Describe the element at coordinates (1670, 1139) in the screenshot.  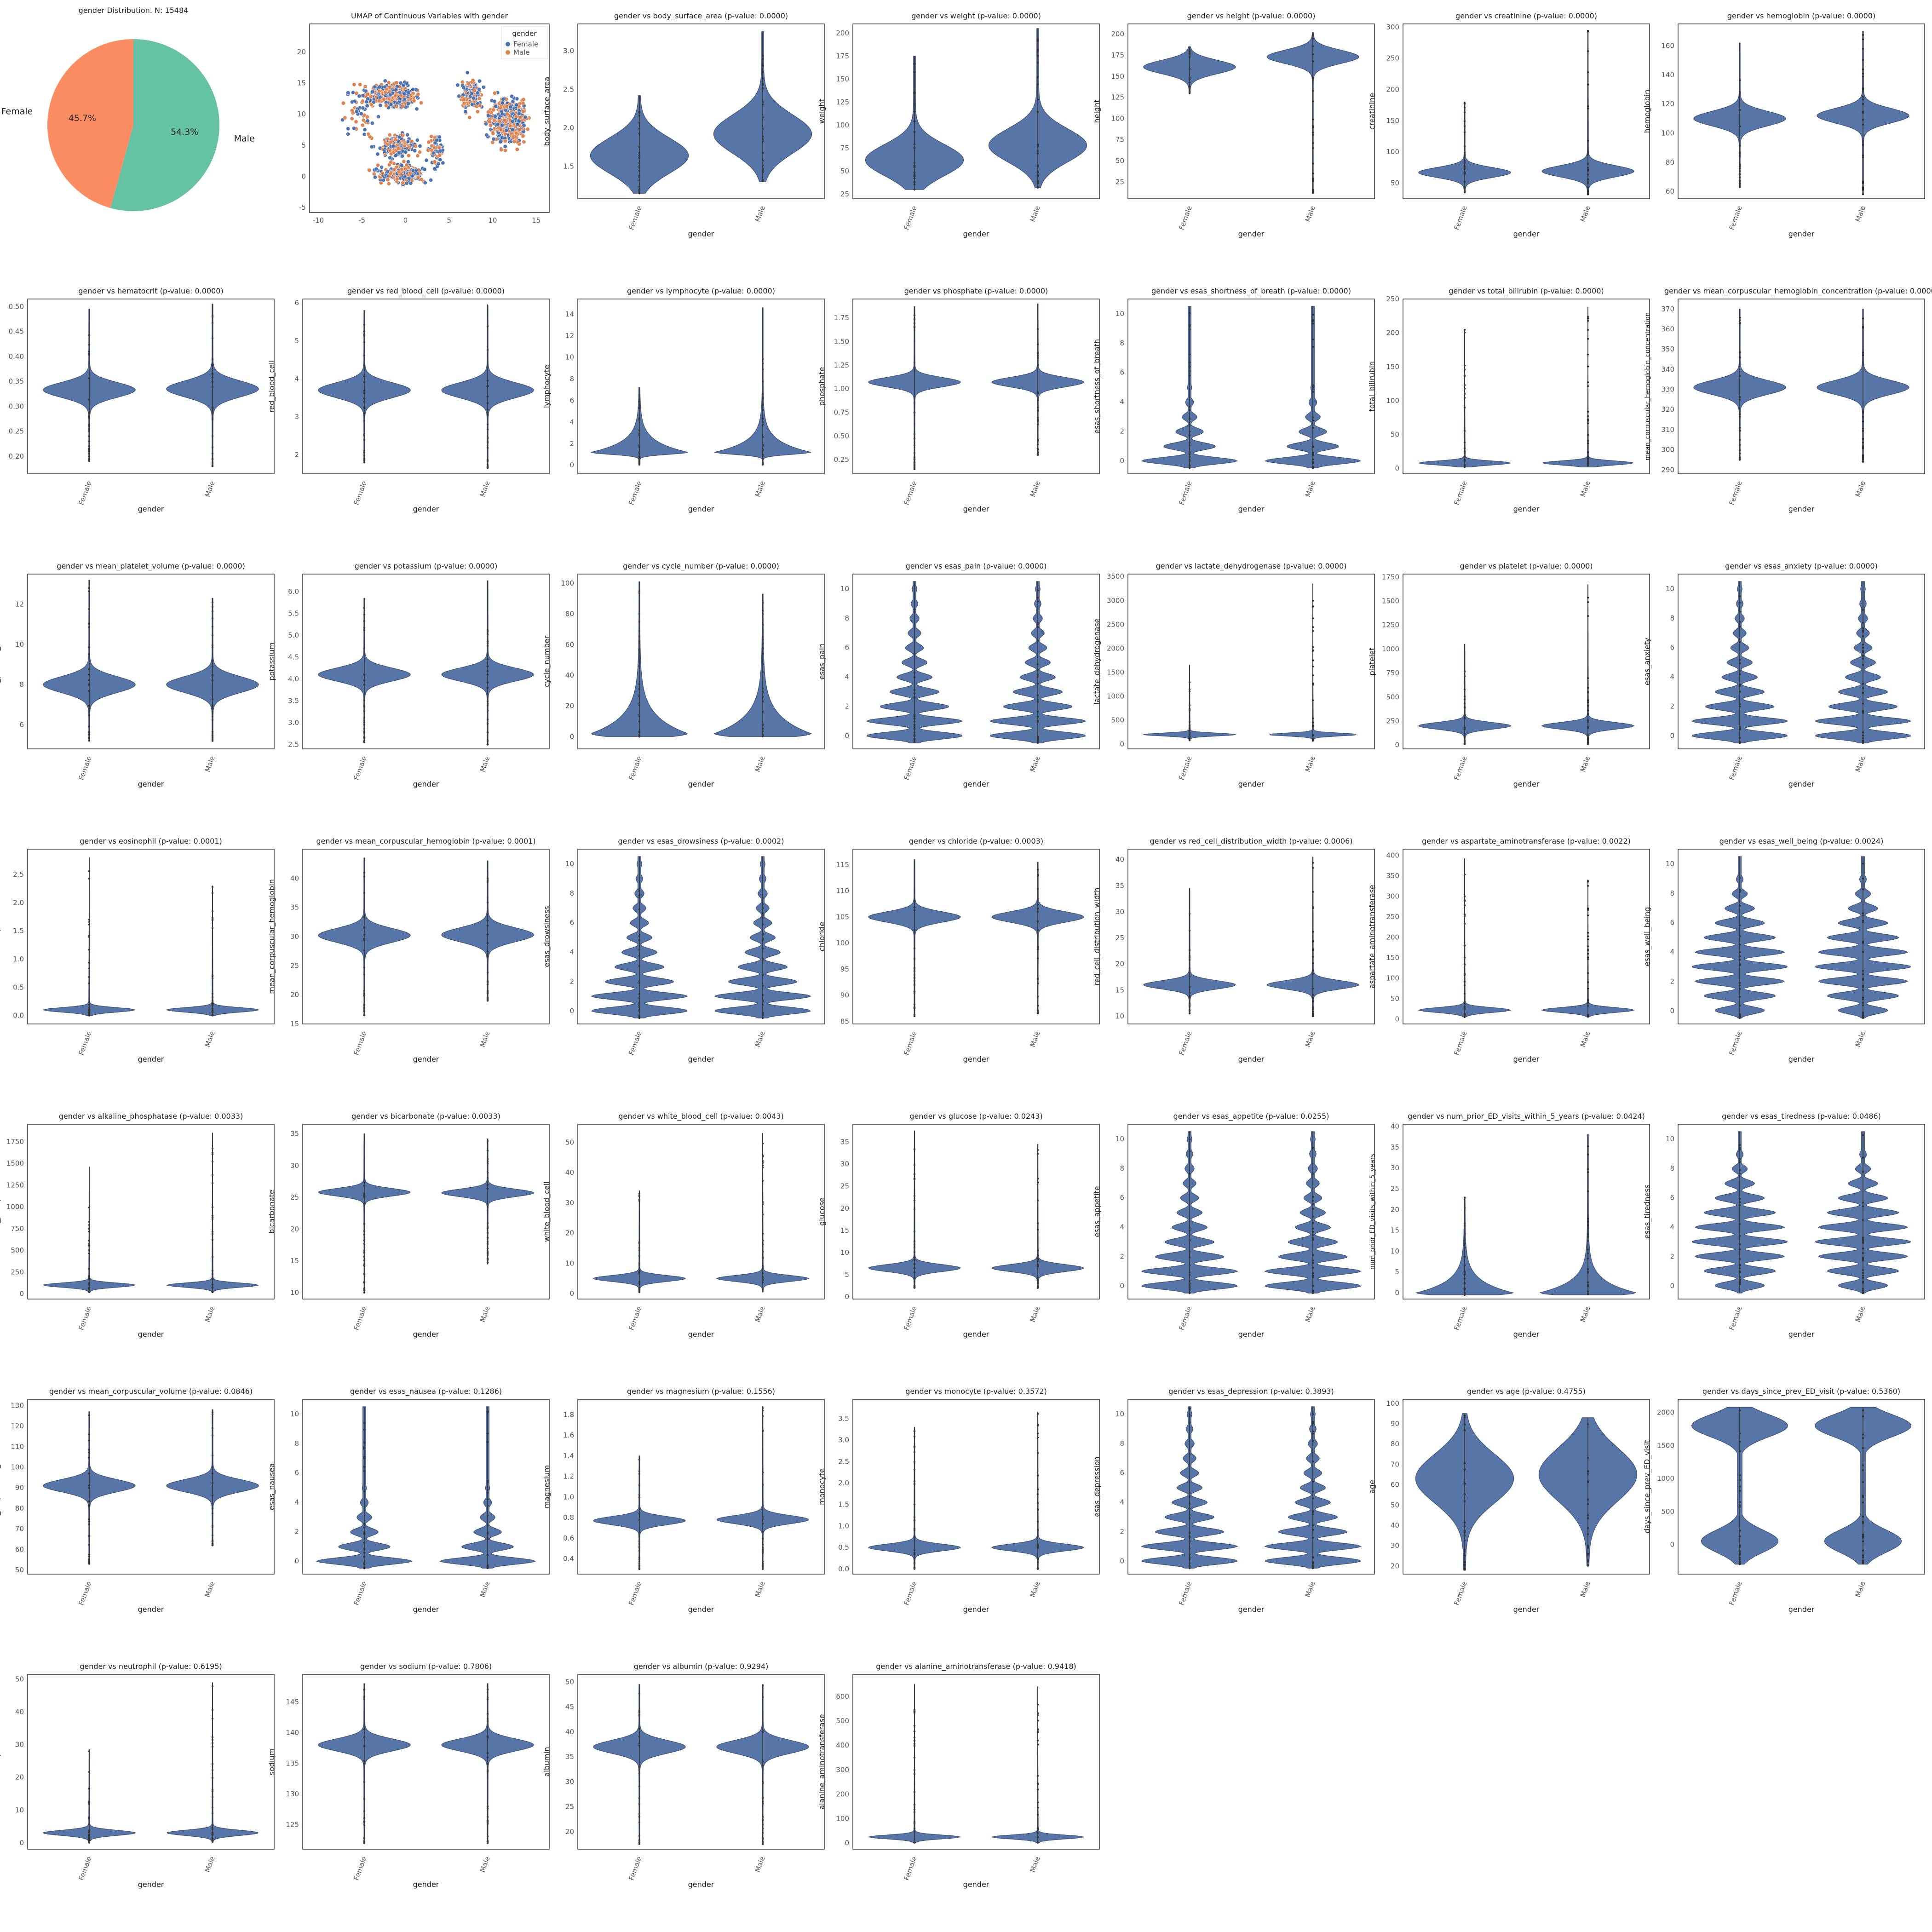
I see `y-tick-label: 10` at that location.